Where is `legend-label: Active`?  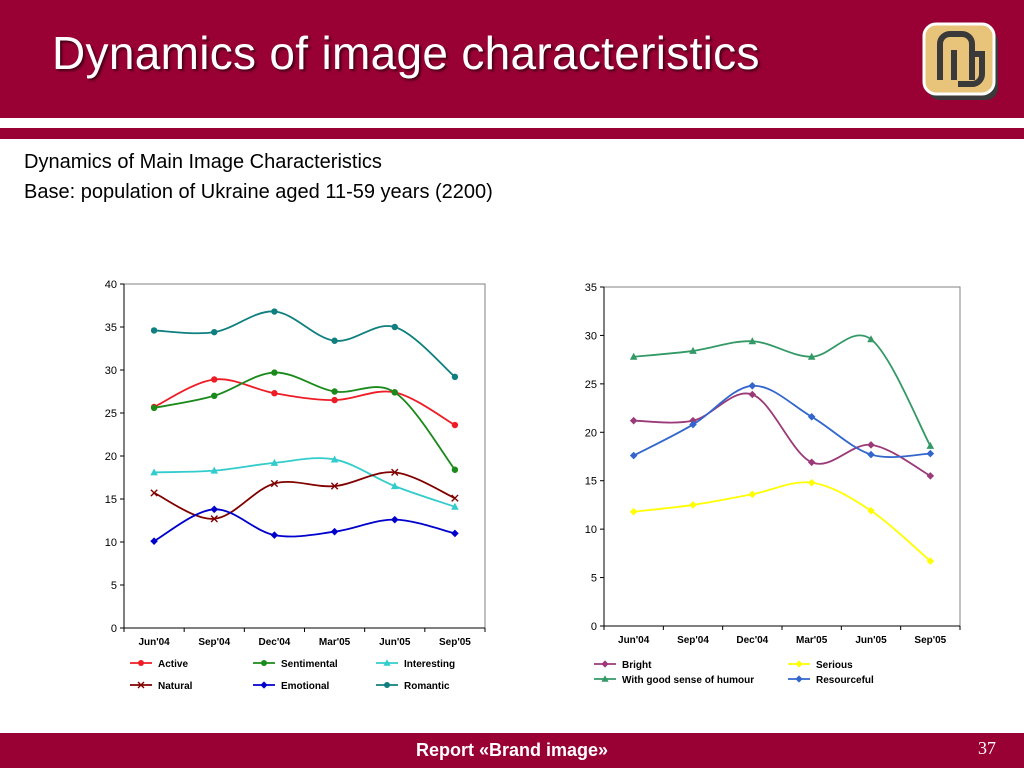 legend-label: Active is located at coordinates (173, 664).